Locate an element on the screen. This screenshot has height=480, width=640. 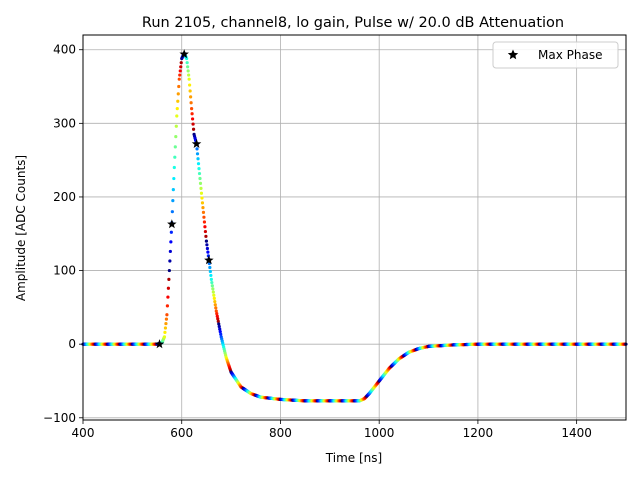
y-tick-label: −100 is located at coordinates (59, 418).